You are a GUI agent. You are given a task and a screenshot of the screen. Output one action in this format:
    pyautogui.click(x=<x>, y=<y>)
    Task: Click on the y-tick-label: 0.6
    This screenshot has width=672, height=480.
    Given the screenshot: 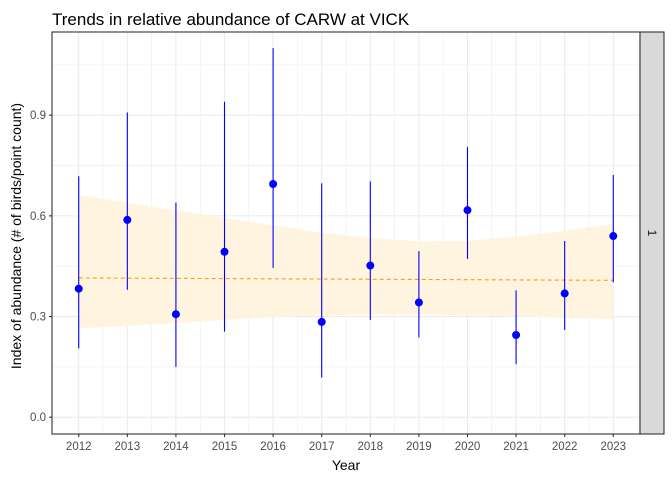 What is the action you would take?
    pyautogui.click(x=38, y=217)
    